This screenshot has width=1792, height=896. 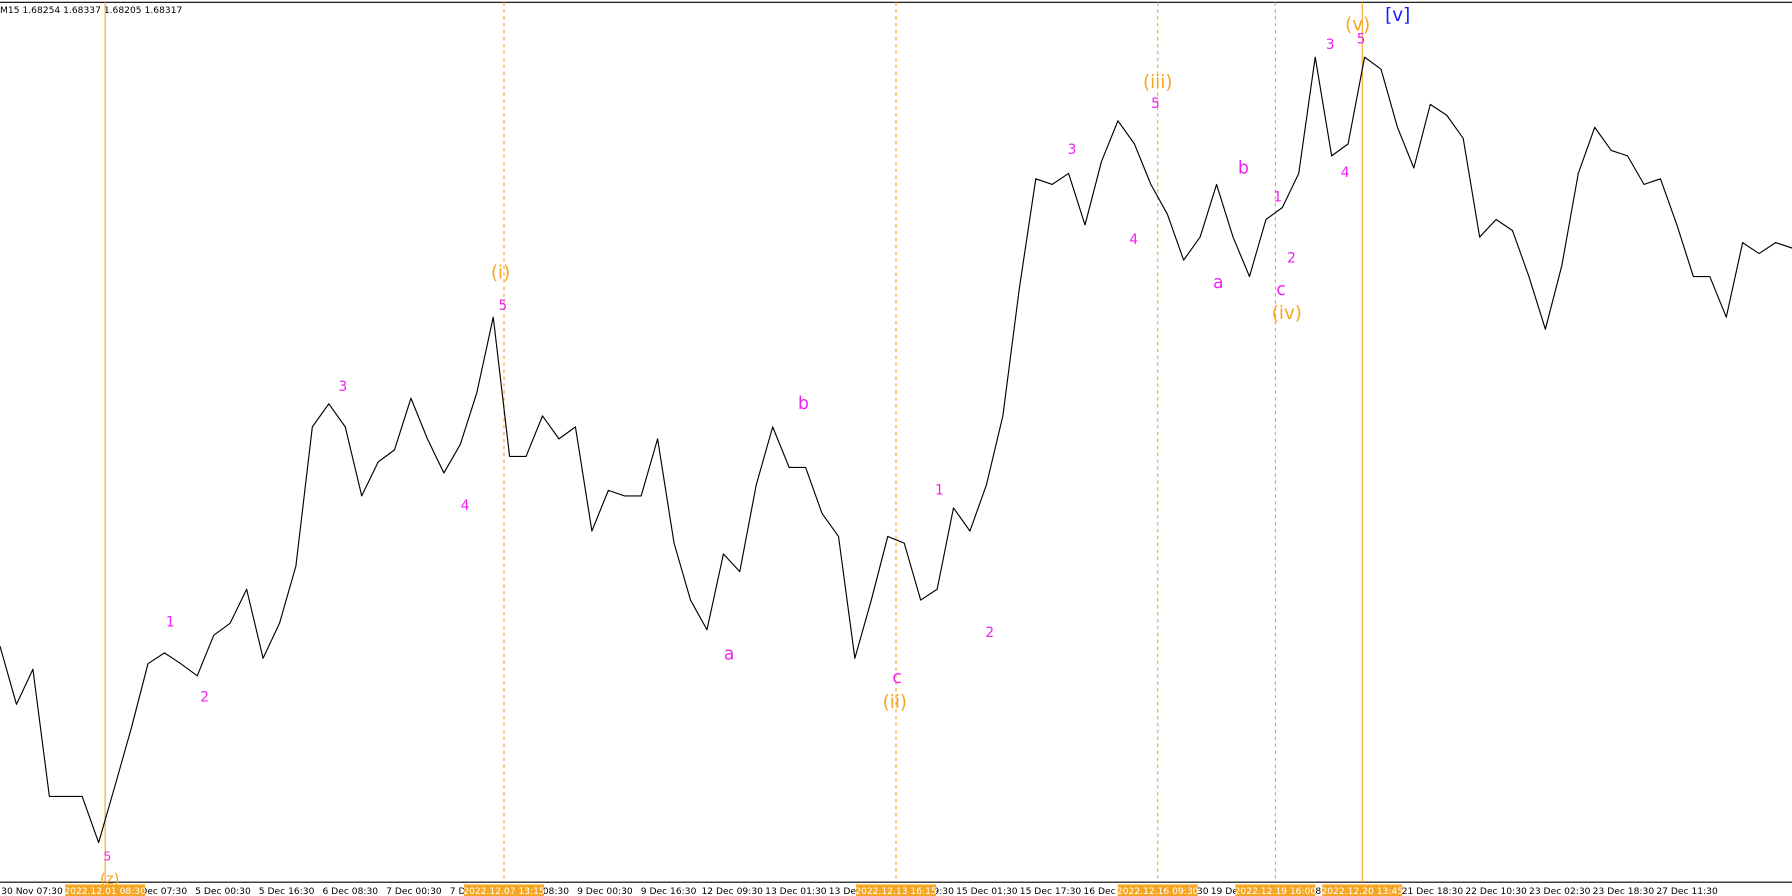 I want to click on wave-label: (v), so click(x=1357, y=24).